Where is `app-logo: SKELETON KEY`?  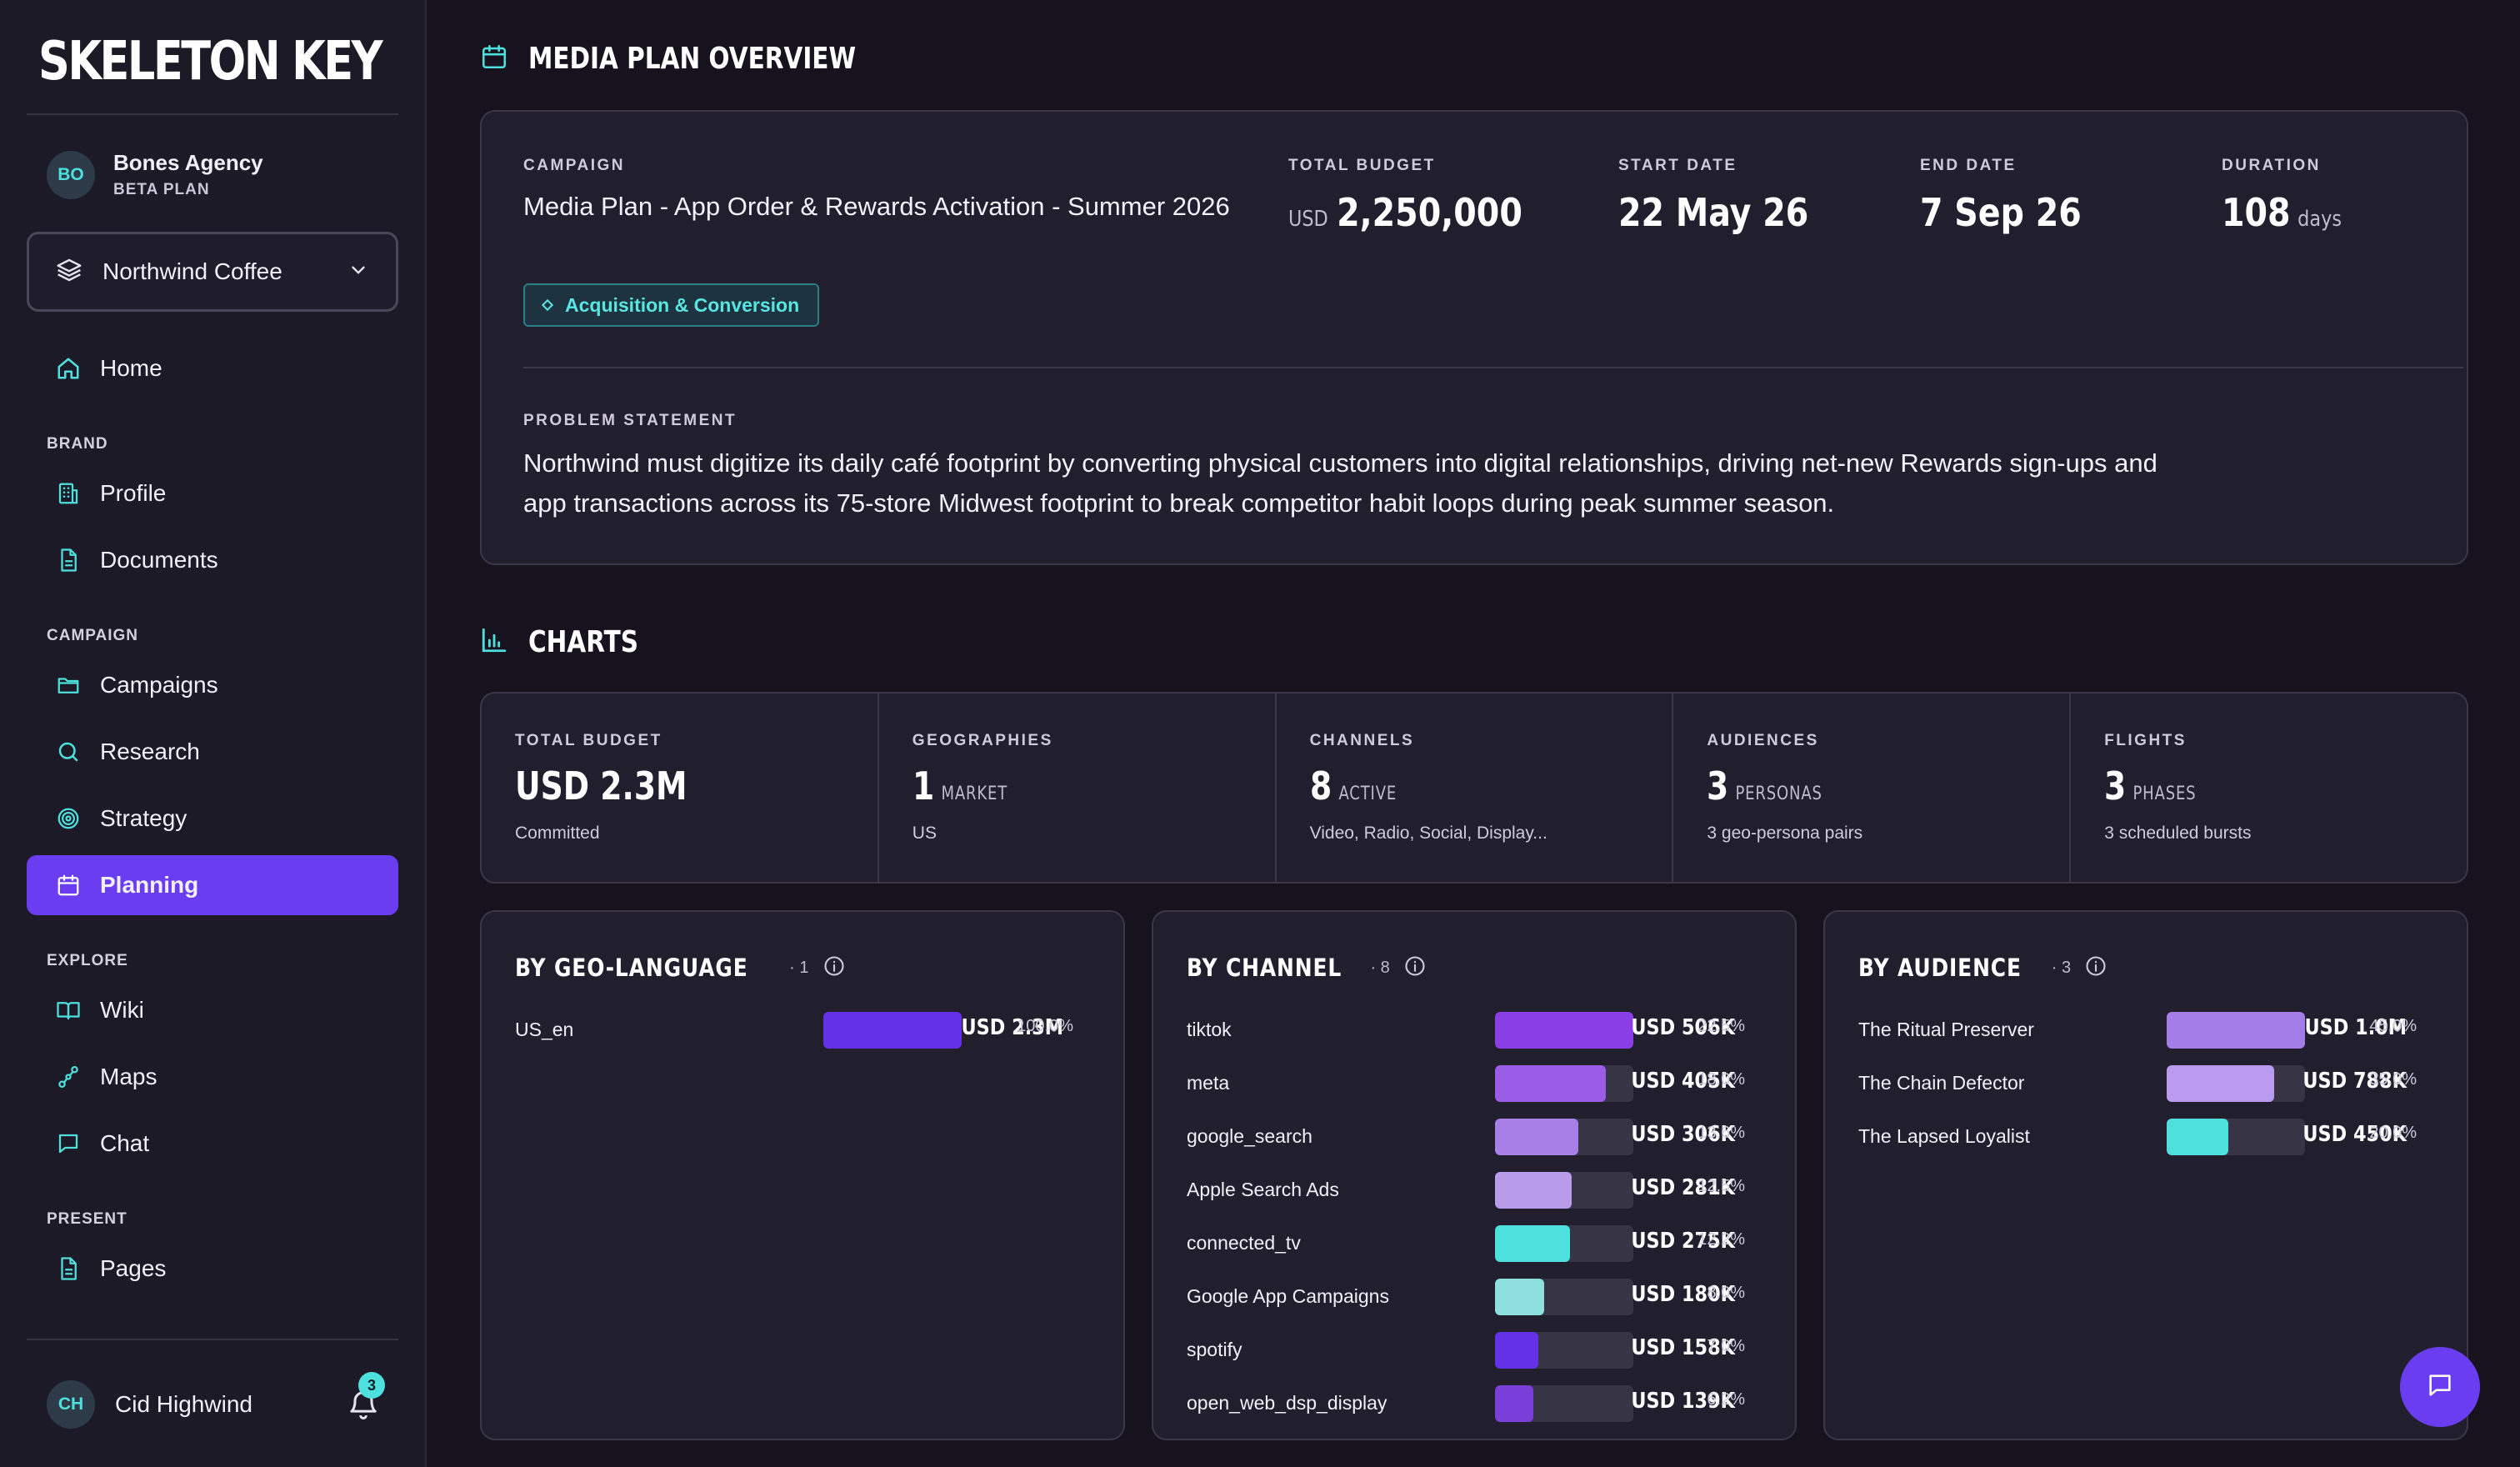 app-logo: SKELETON KEY is located at coordinates (210, 62).